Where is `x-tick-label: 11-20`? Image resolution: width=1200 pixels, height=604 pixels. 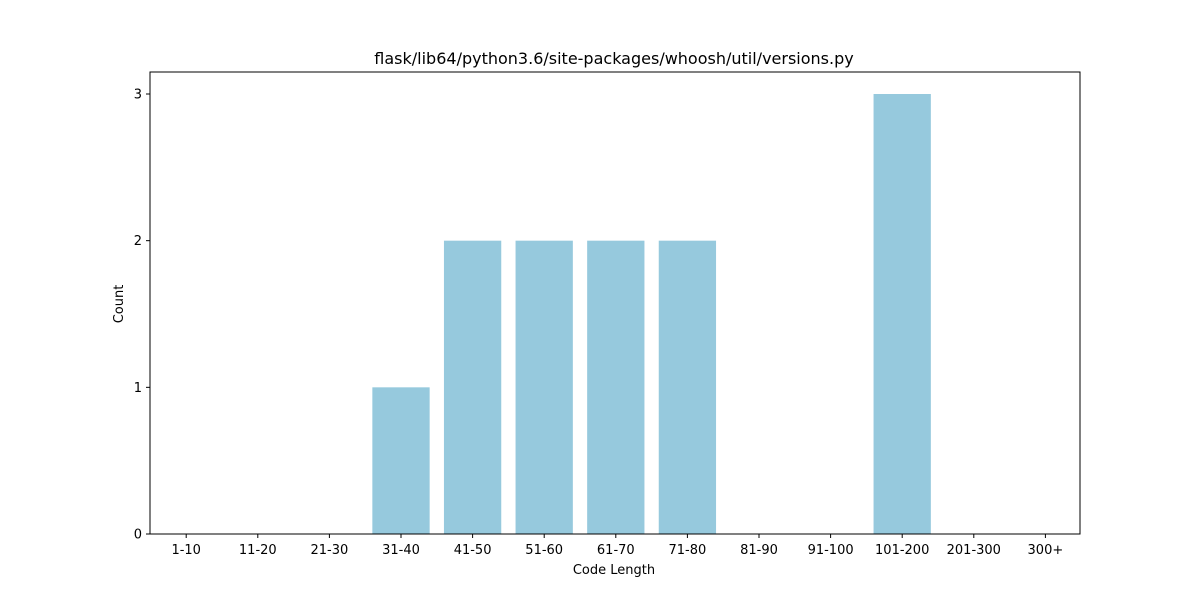 x-tick-label: 11-20 is located at coordinates (258, 550).